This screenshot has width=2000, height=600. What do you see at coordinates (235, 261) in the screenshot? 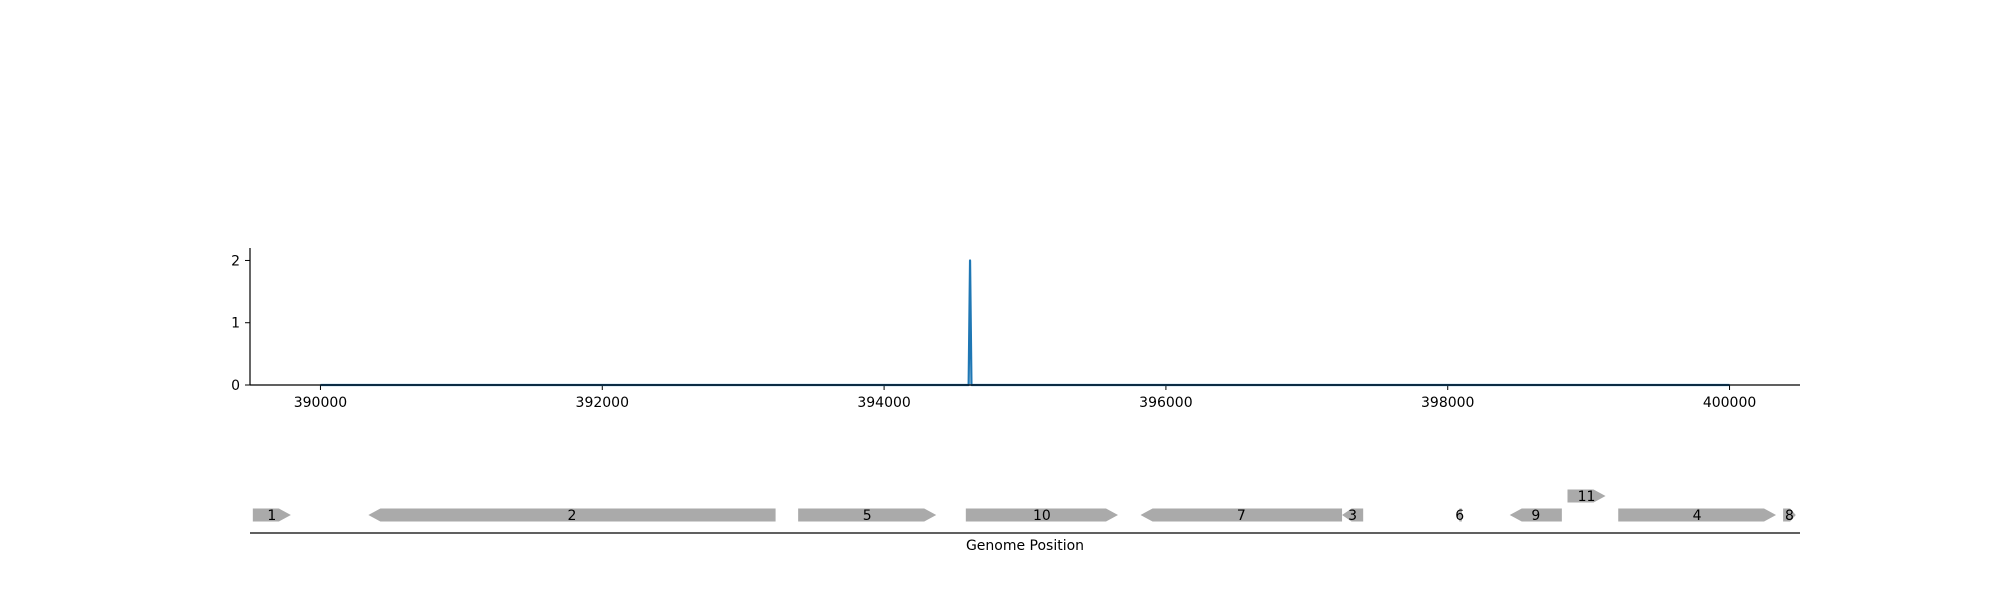
I see `y-tick-label: 2` at bounding box center [235, 261].